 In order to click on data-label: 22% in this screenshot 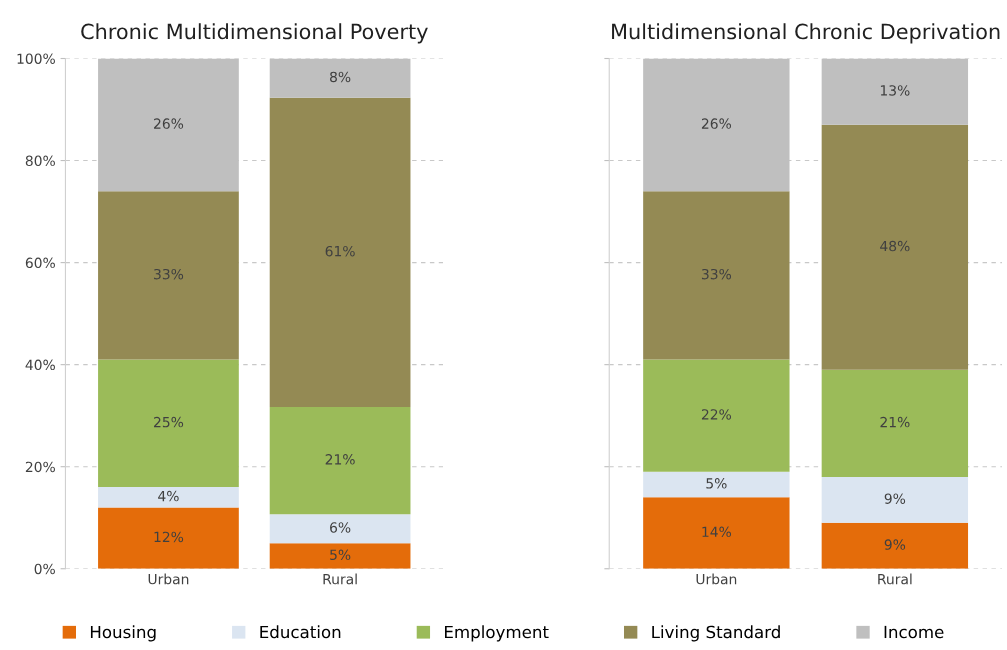, I will do `click(716, 414)`.